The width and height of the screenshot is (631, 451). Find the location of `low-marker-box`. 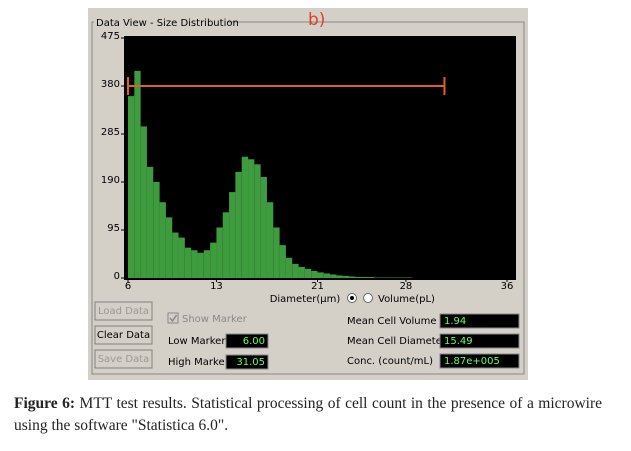

low-marker-box is located at coordinates (247, 341).